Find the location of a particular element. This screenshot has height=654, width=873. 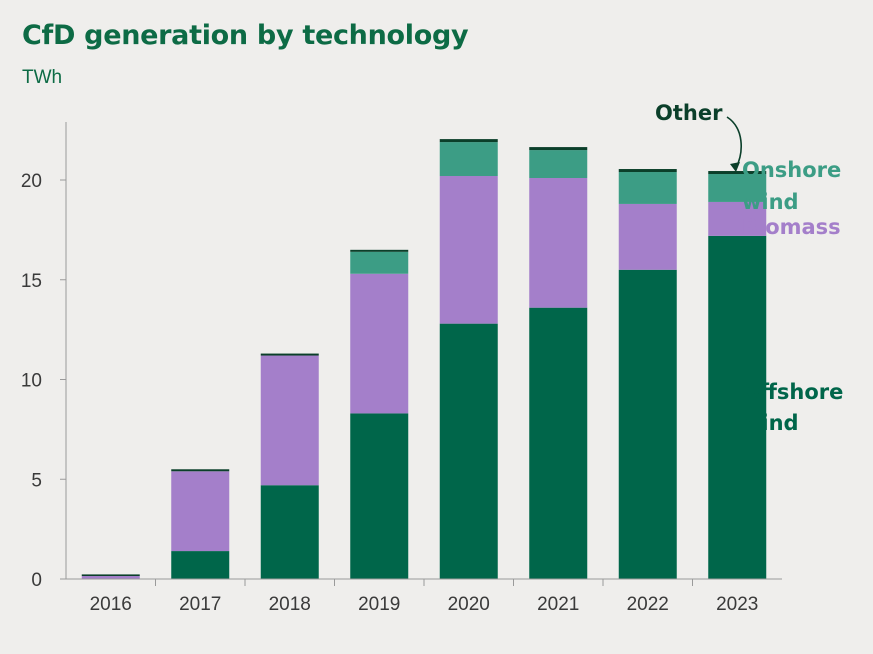

bar-offshore-2021 is located at coordinates (558, 443).